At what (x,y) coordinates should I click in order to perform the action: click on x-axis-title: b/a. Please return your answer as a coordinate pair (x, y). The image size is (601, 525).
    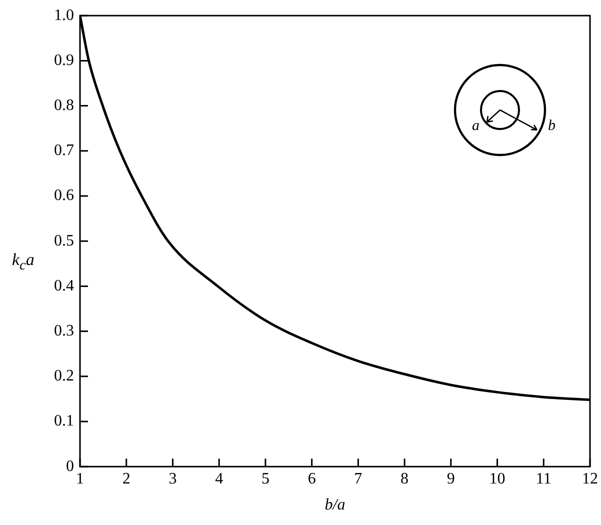
    Looking at the image, I should click on (335, 505).